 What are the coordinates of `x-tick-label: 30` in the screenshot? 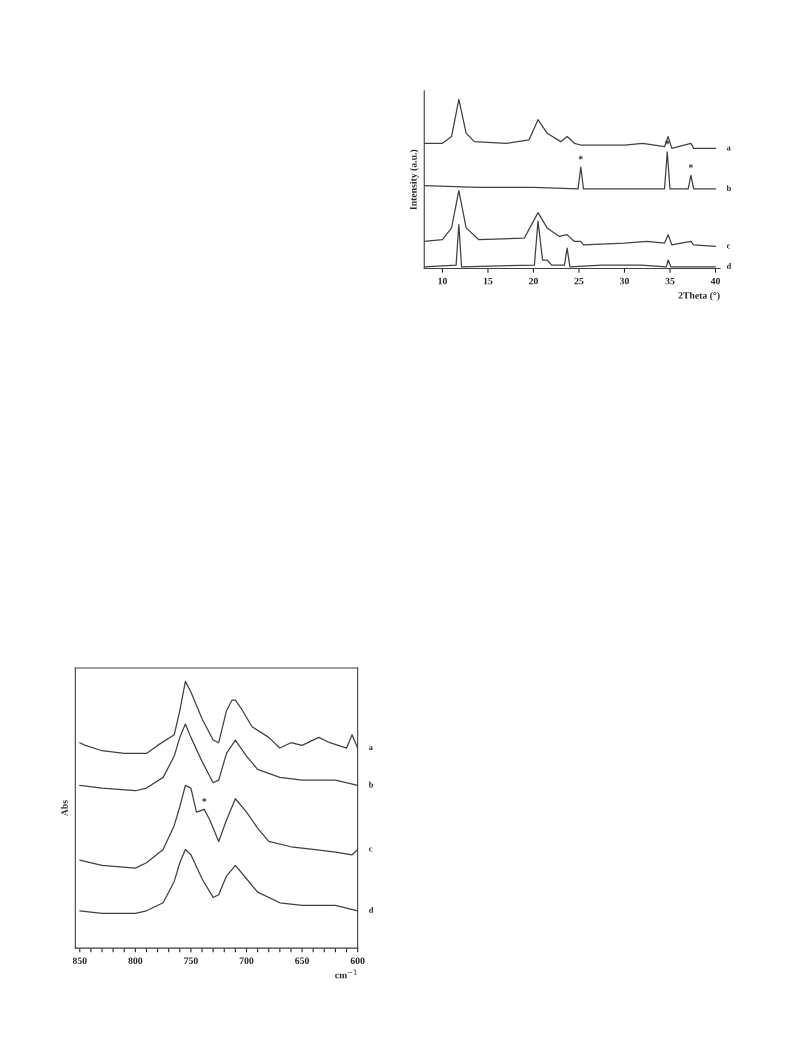 It's located at (624, 281).